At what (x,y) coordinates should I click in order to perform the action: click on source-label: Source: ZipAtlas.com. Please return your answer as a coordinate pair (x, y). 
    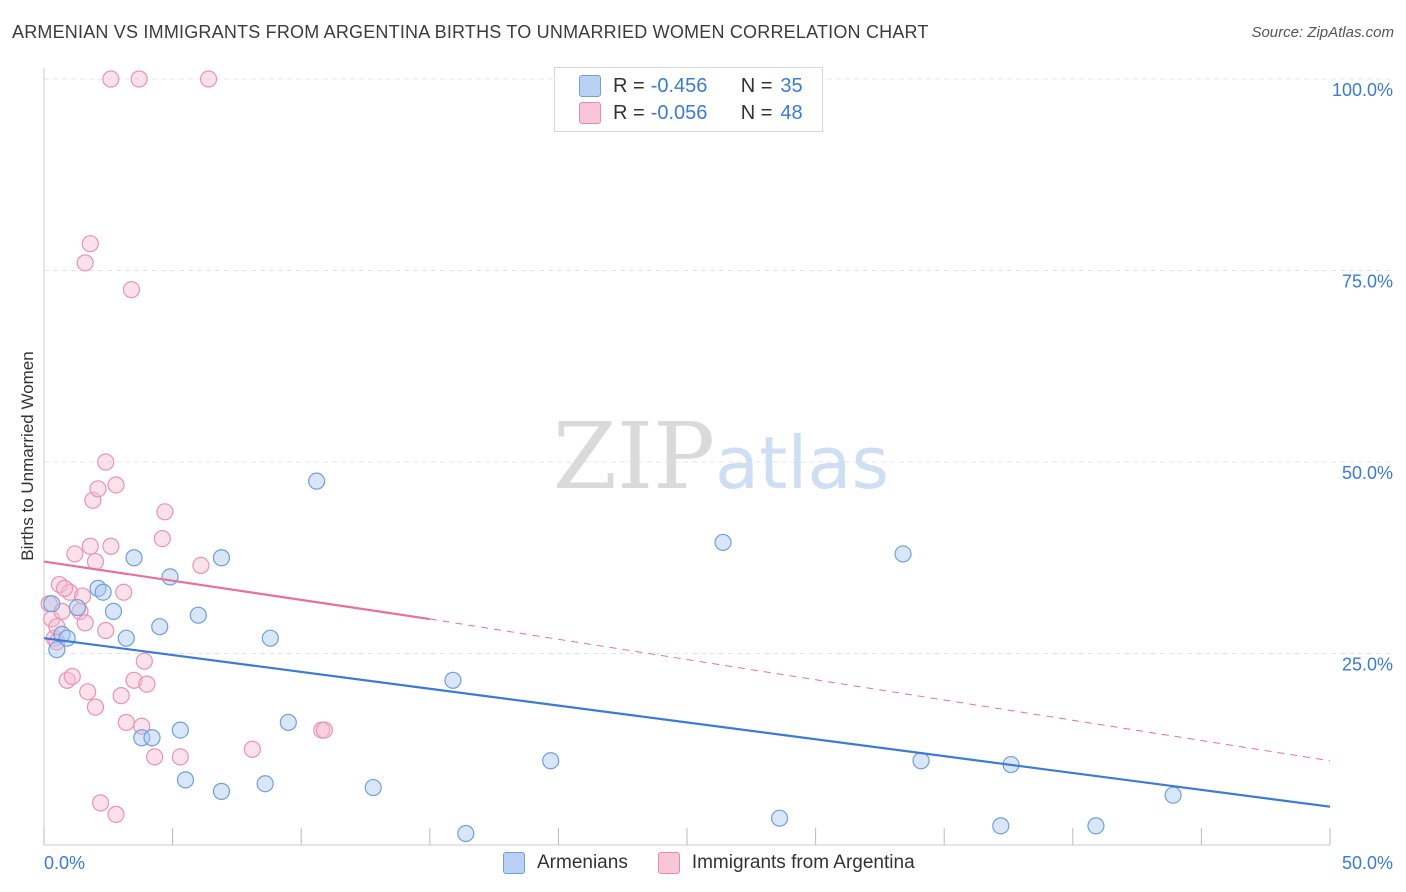
    Looking at the image, I should click on (1322, 32).